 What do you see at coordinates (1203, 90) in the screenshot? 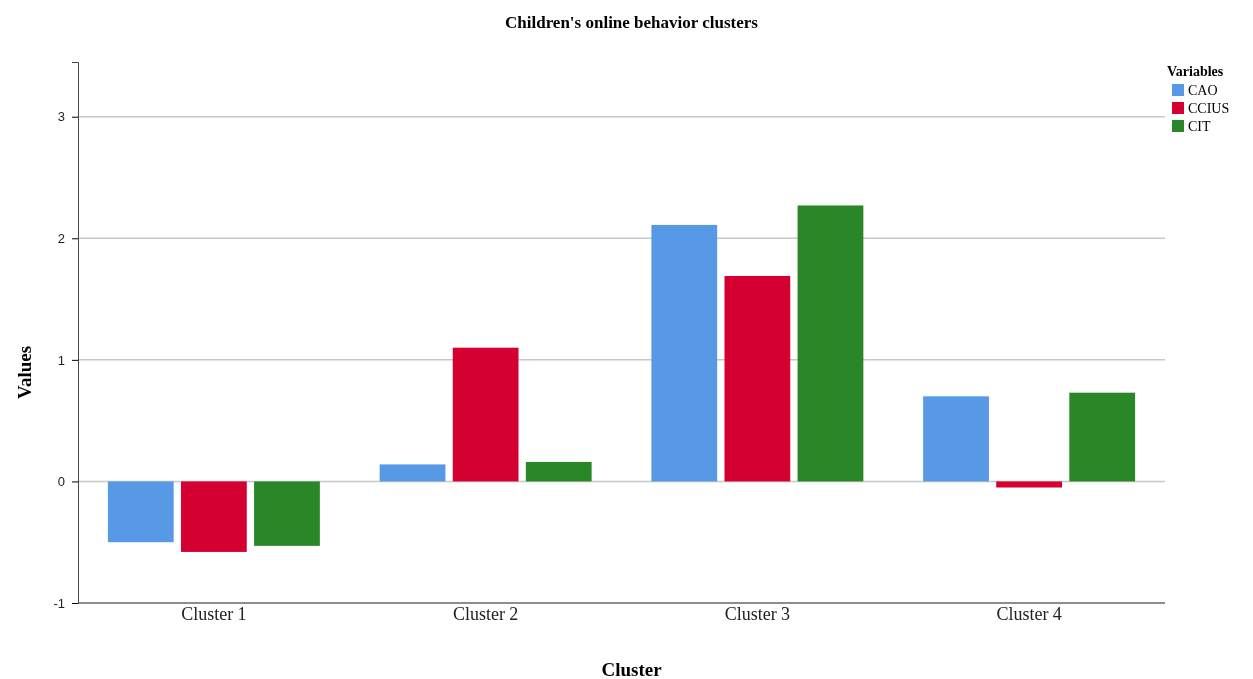
I see `legend-label: CAO` at bounding box center [1203, 90].